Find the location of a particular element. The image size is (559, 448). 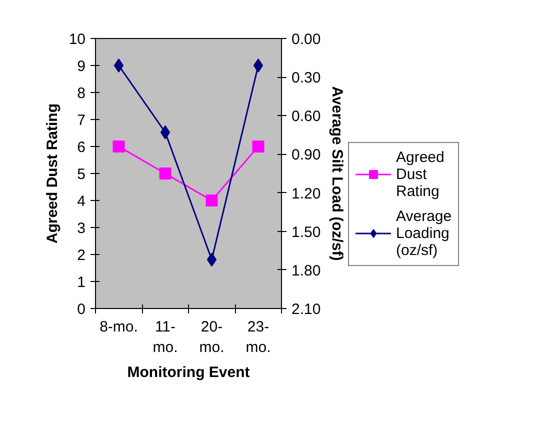

y-tick-label: 2 is located at coordinates (81, 255).